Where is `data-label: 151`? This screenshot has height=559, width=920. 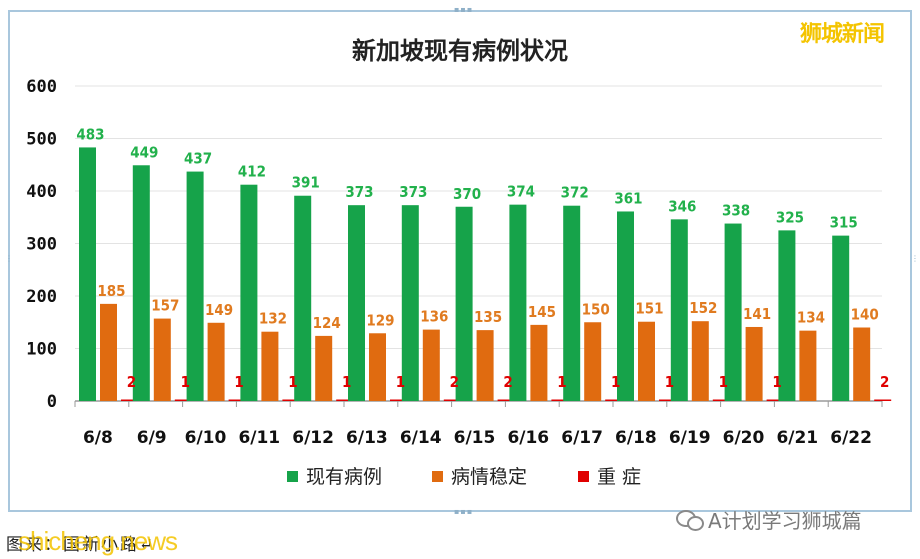
data-label: 151 is located at coordinates (649, 309).